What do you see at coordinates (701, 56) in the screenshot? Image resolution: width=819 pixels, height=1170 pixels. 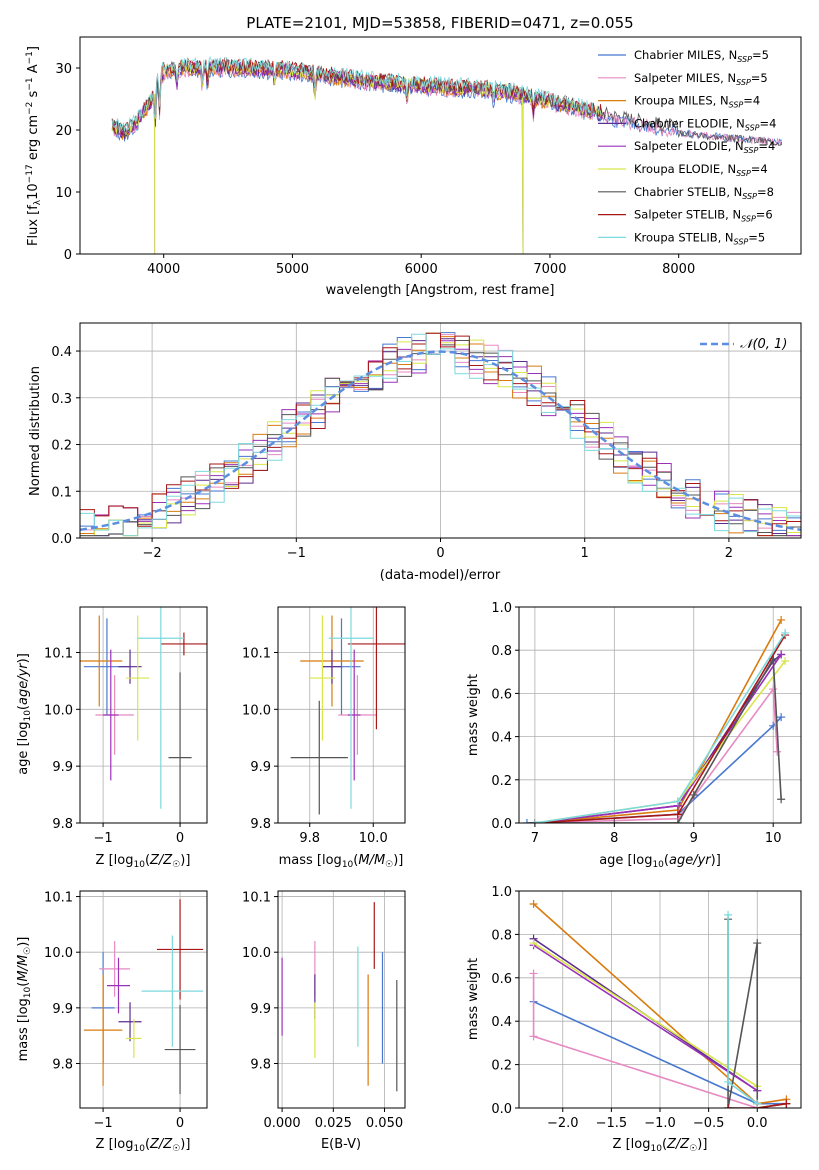 I see `legend-label: Chabrier MILES, NSSP=5` at bounding box center [701, 56].